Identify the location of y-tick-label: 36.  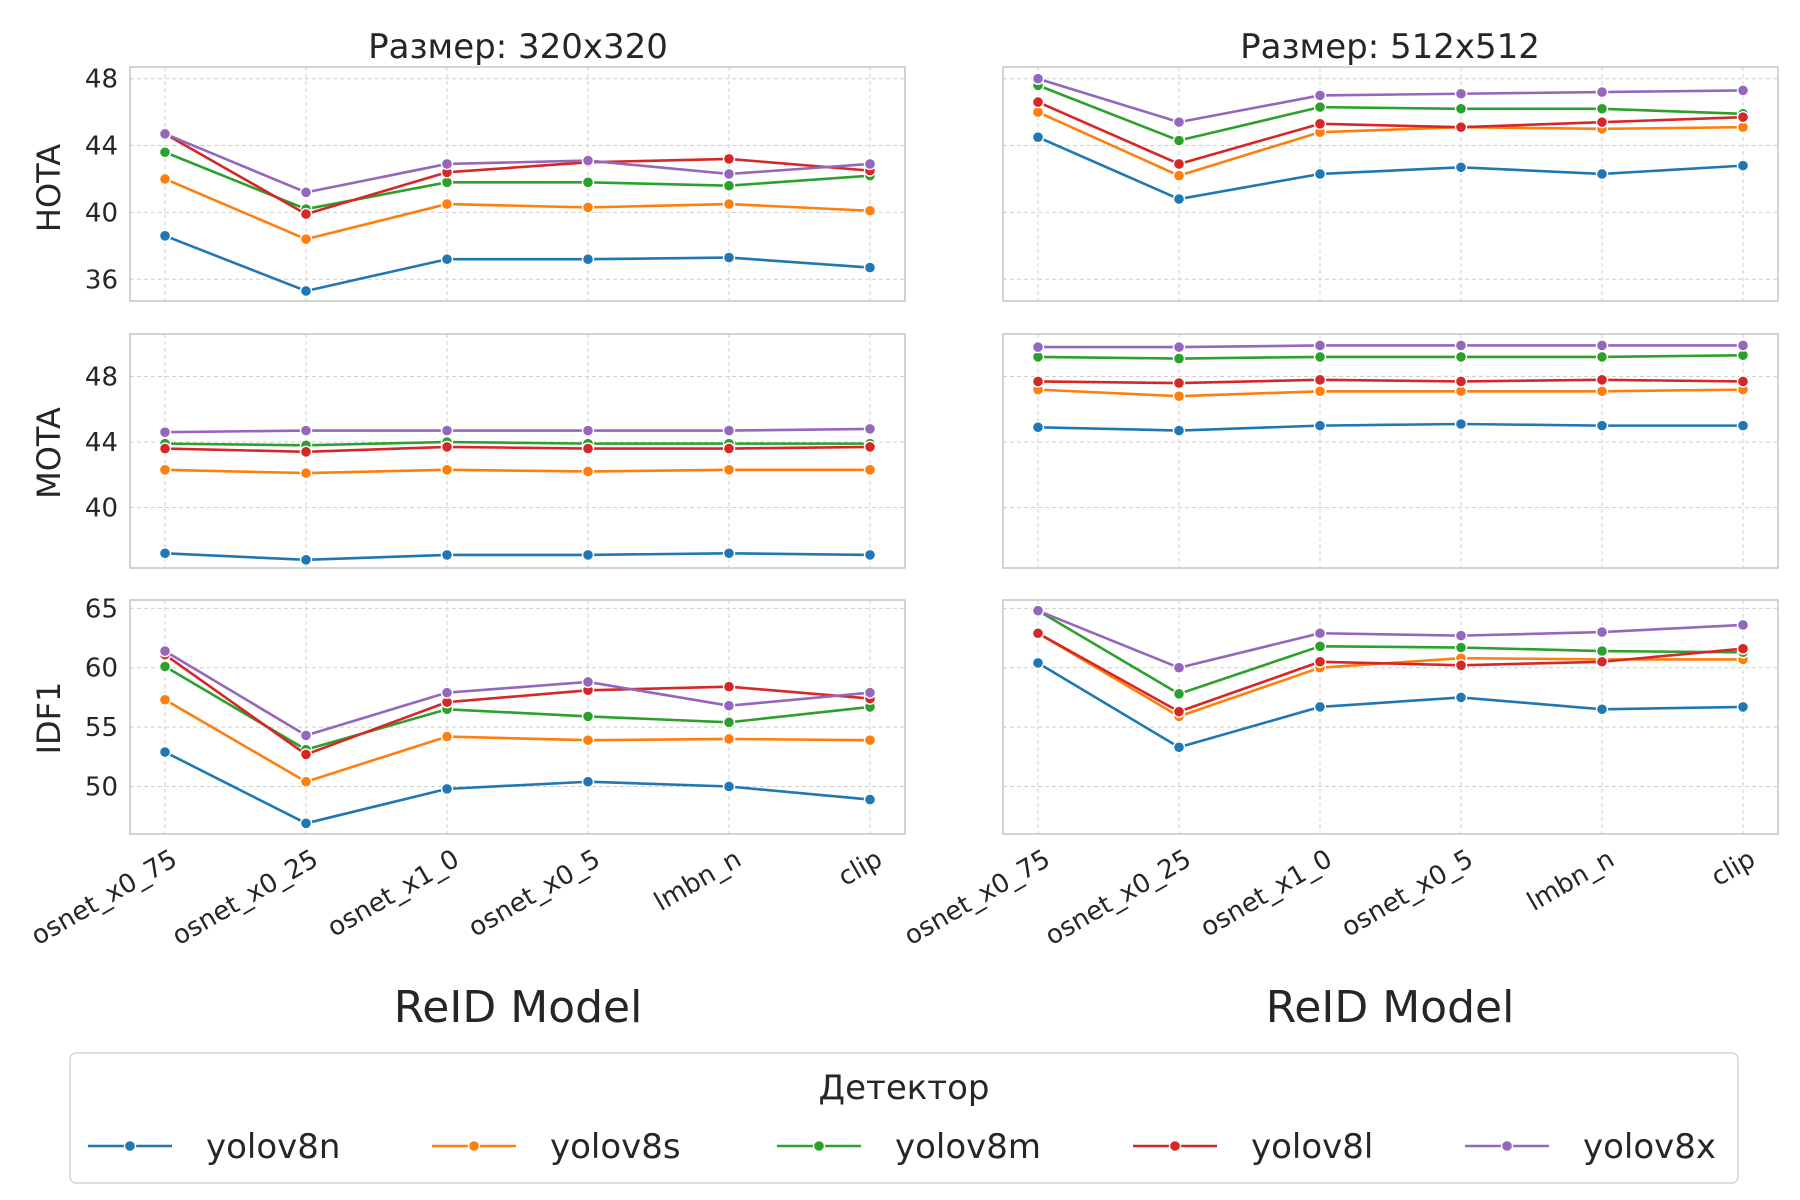
(101, 280).